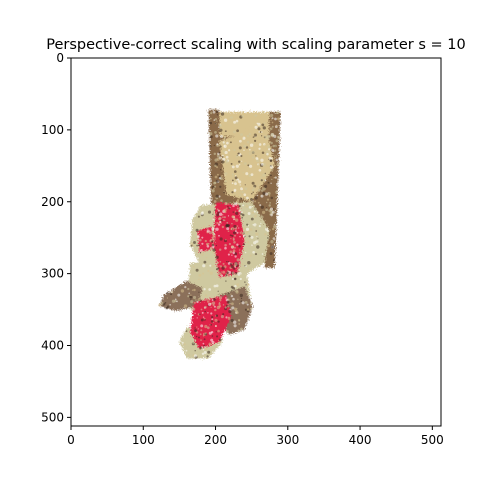 The image size is (499, 480). What do you see at coordinates (211, 322) in the screenshot?
I see `image-region-red-ribbon-lower` at bounding box center [211, 322].